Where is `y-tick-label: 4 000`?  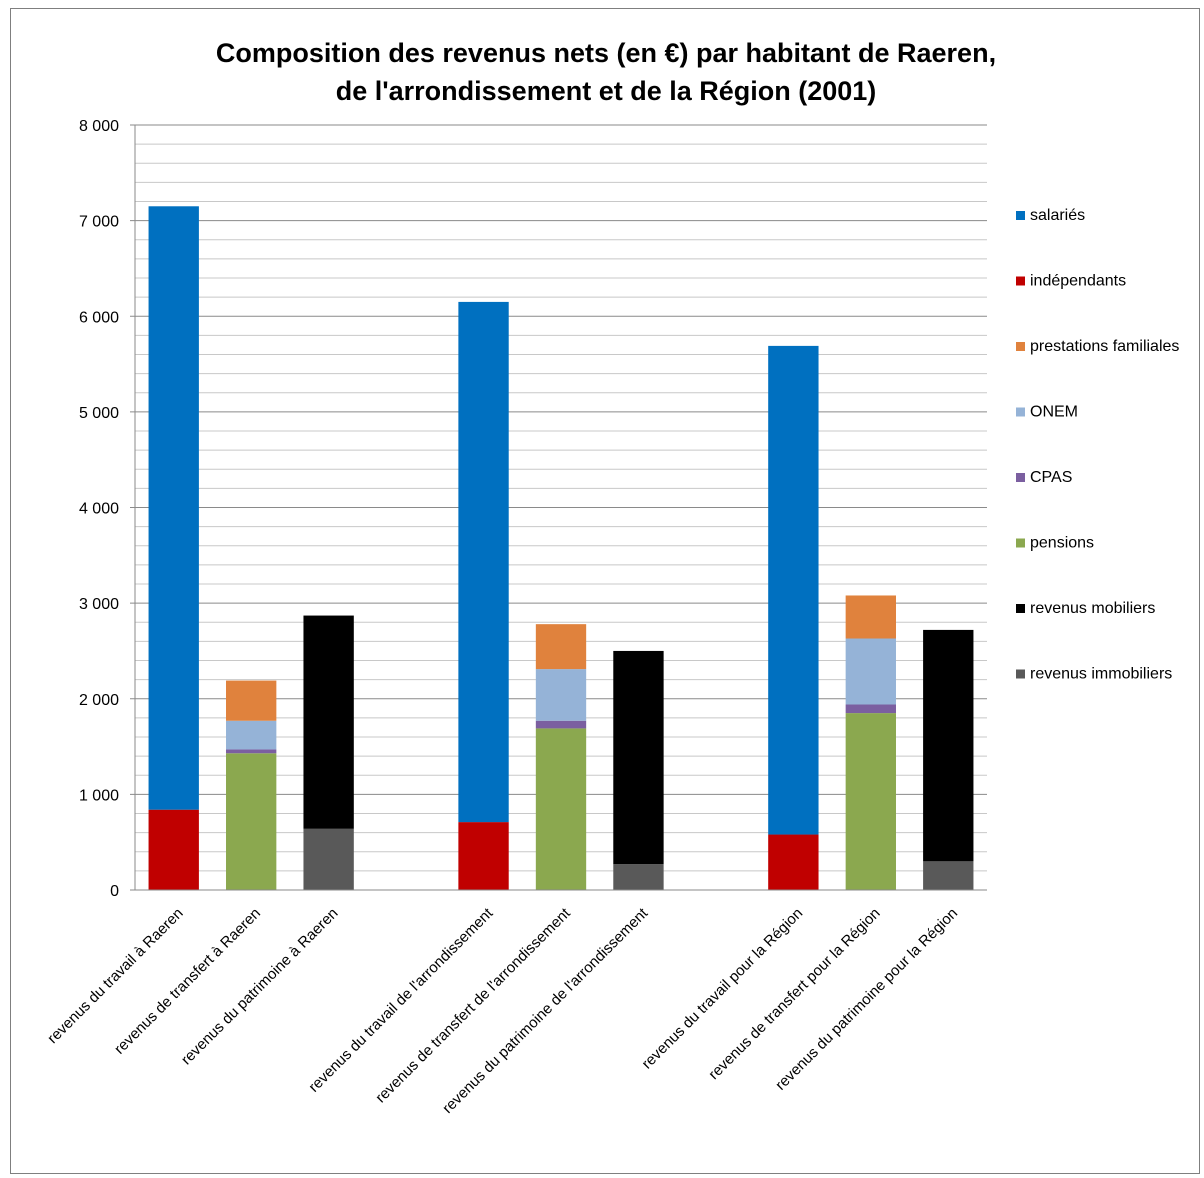 y-tick-label: 4 000 is located at coordinates (99, 509).